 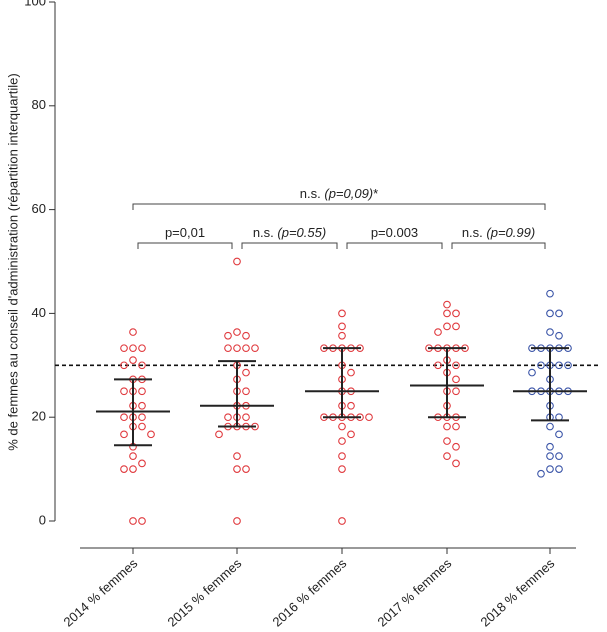 What do you see at coordinates (309, 592) in the screenshot?
I see `x-tick-label: 2016 % femmes` at bounding box center [309, 592].